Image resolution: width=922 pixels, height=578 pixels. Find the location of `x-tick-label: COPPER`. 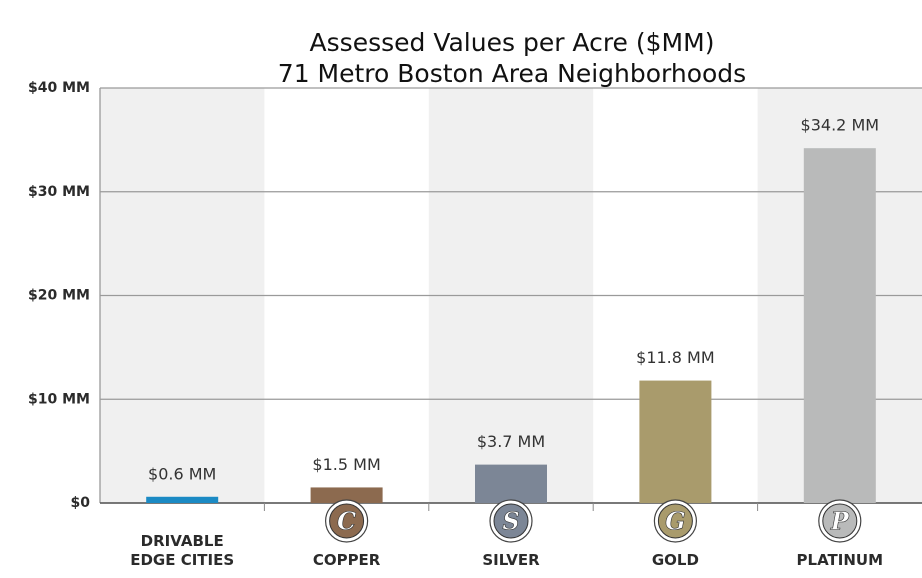

x-tick-label: COPPER is located at coordinates (346, 560).